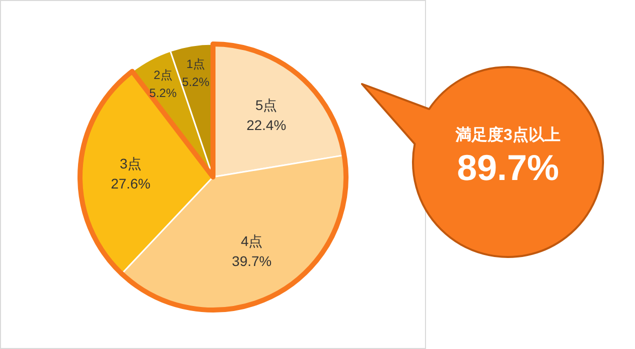 The width and height of the screenshot is (635, 349). What do you see at coordinates (266, 125) in the screenshot?
I see `data-label: 22.4%` at bounding box center [266, 125].